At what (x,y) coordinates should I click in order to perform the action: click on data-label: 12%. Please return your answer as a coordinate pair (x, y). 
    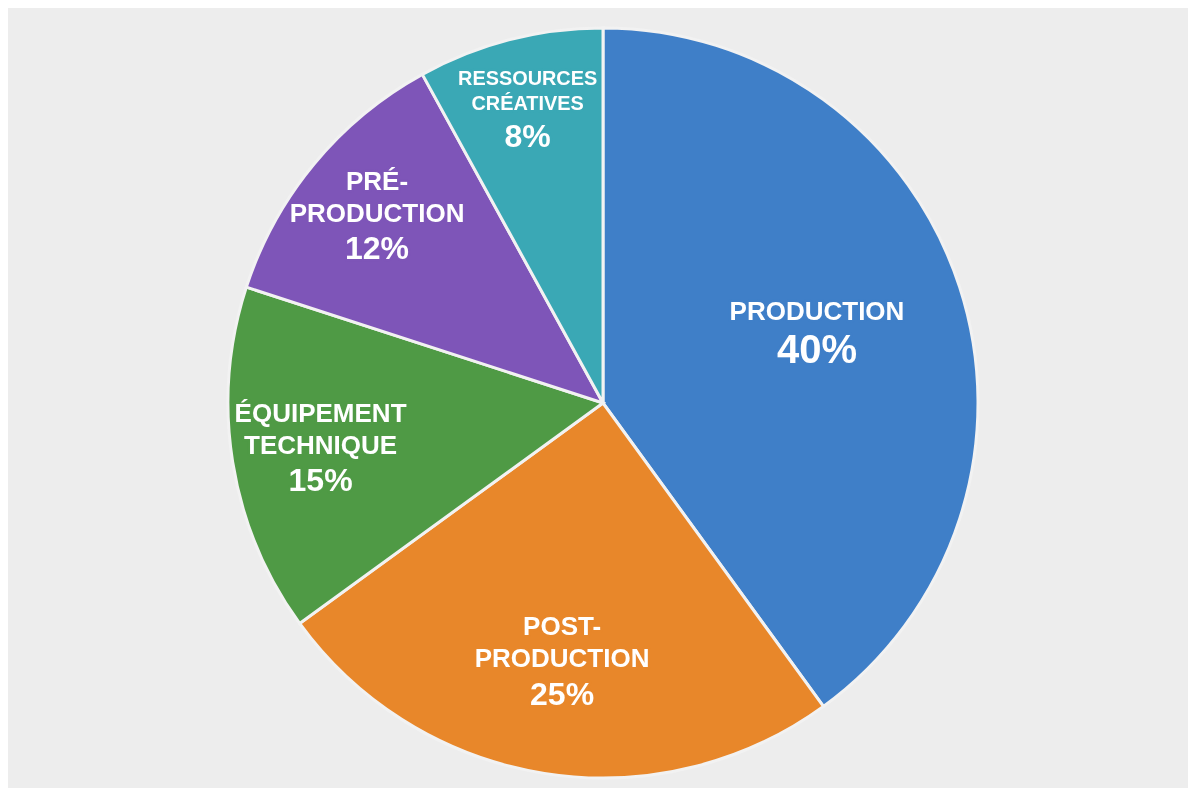
    Looking at the image, I should click on (377, 248).